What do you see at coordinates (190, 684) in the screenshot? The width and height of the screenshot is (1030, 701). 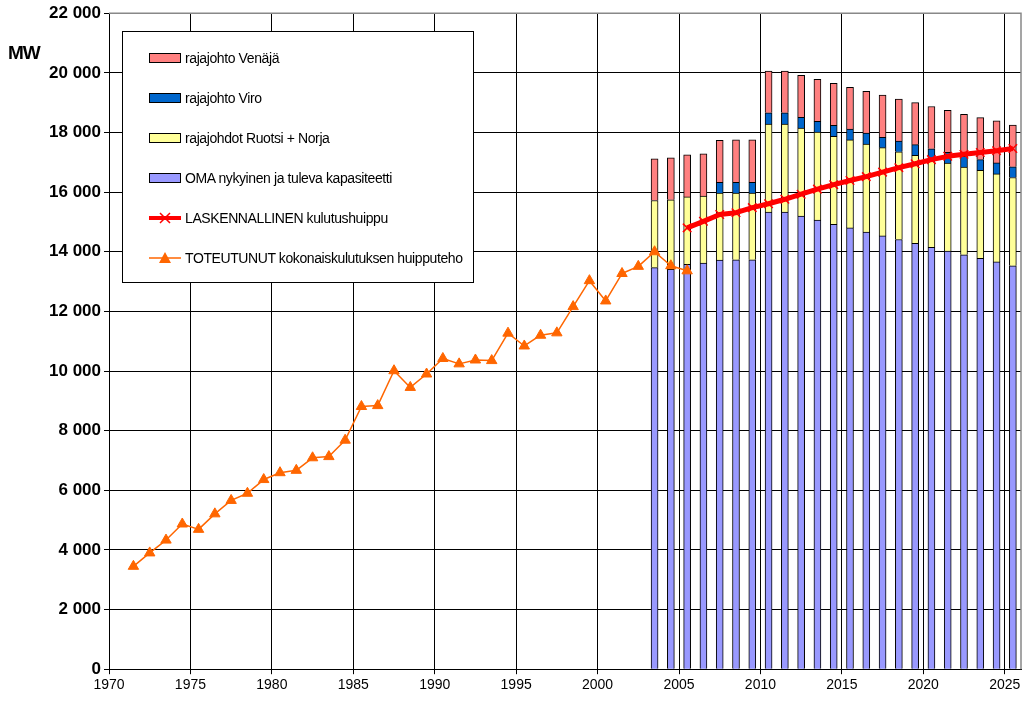 I see `x-tick-label: 1975` at bounding box center [190, 684].